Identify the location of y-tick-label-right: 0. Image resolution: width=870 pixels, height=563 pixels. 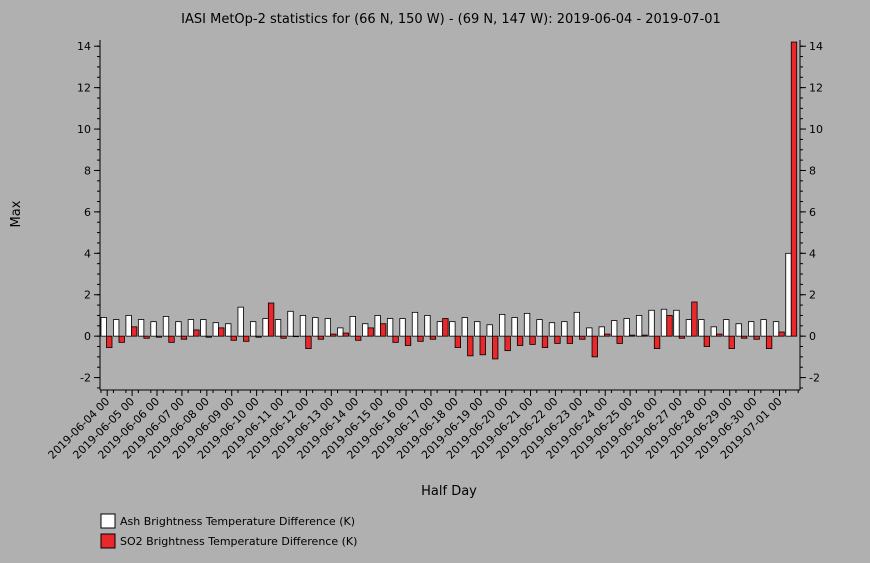
(812, 336).